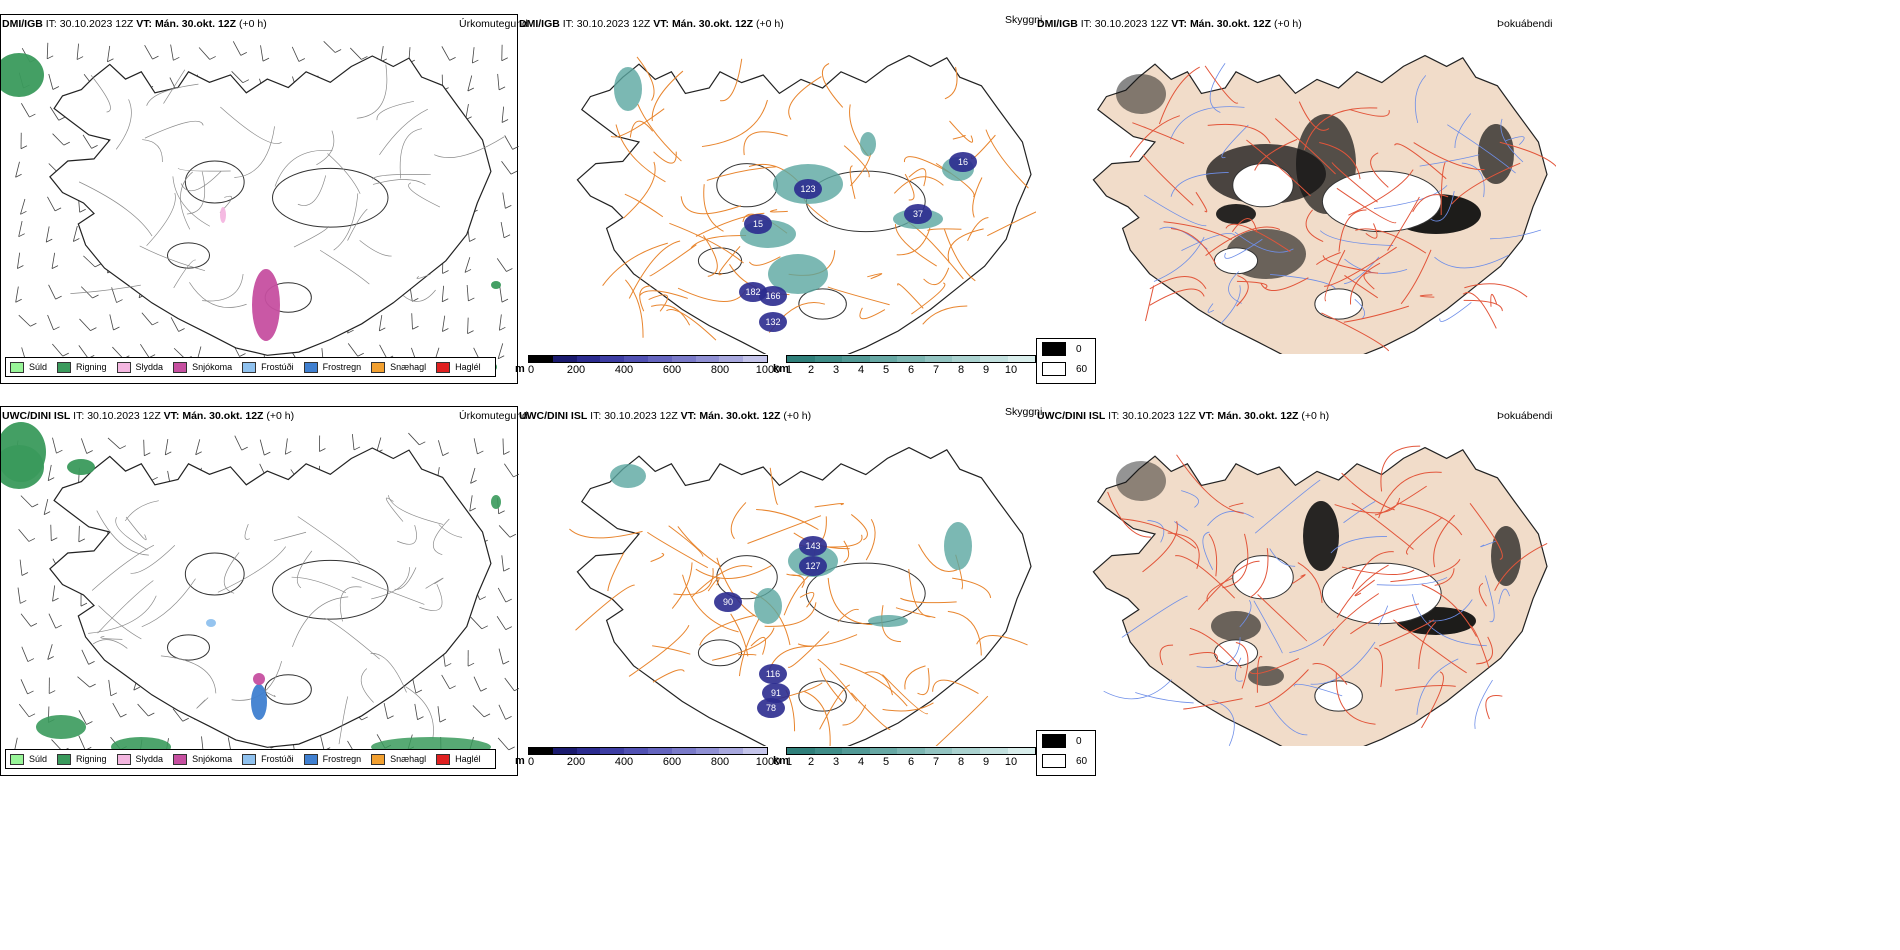 The height and width of the screenshot is (950, 1900). Describe the element at coordinates (223, 215) in the screenshot. I see `sleet-area` at that location.